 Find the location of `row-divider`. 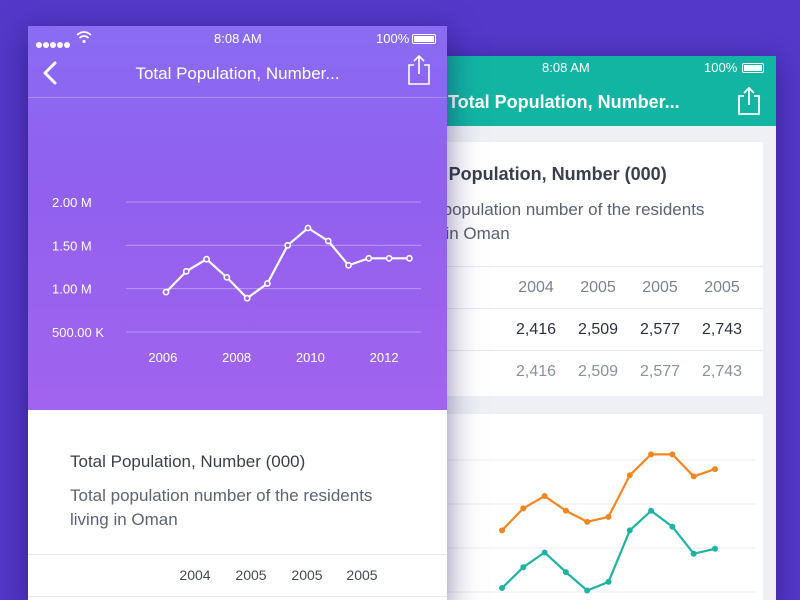

row-divider is located at coordinates (237, 596).